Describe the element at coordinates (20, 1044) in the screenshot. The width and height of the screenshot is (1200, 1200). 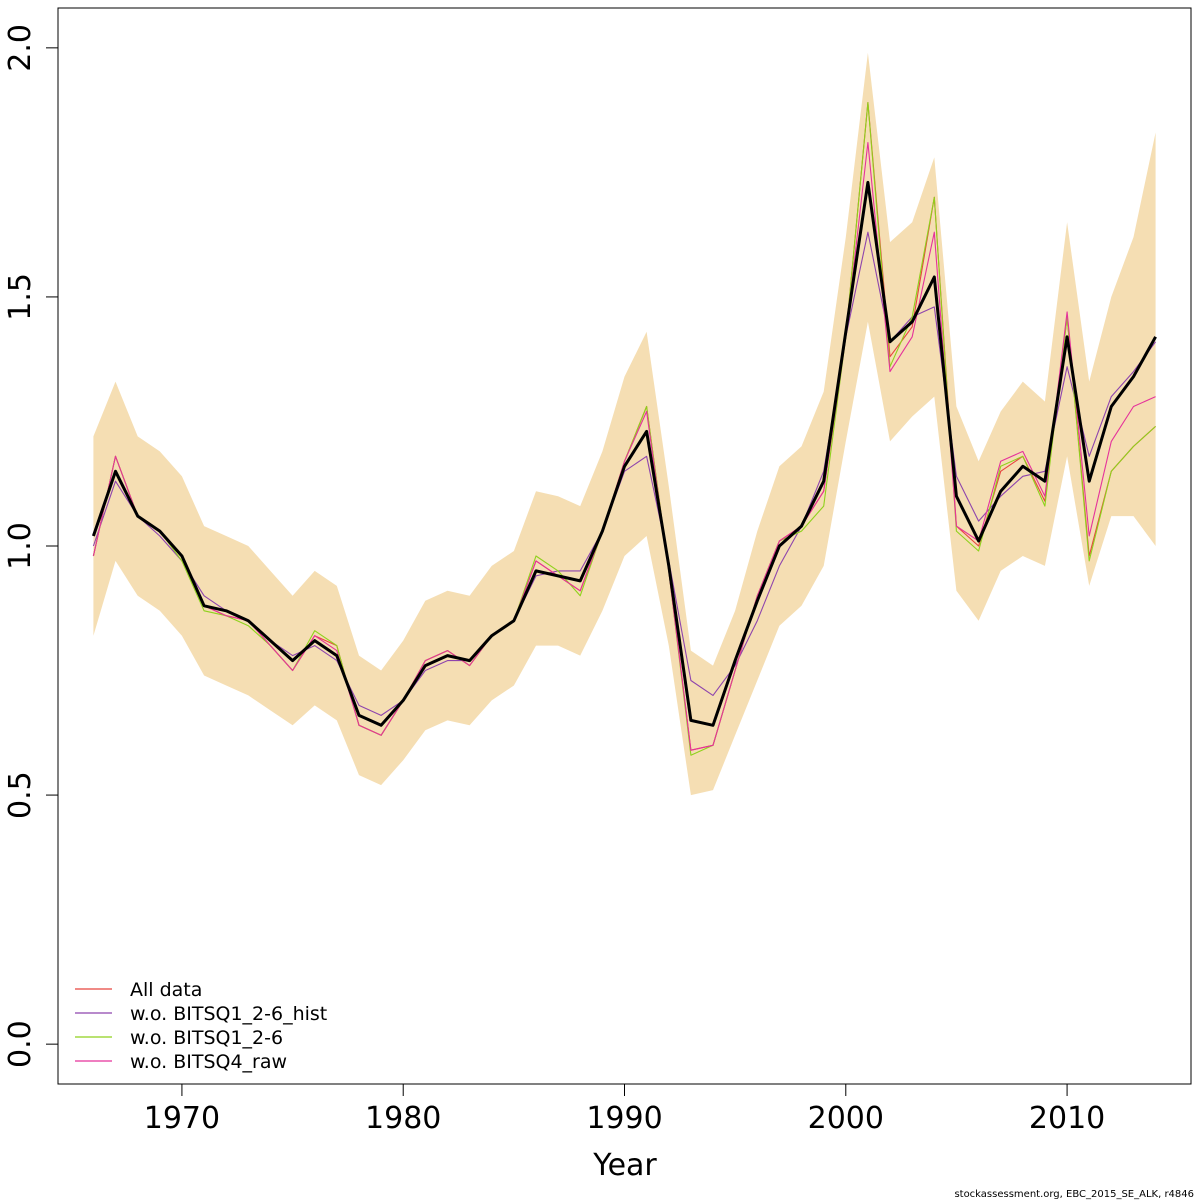
I see `y-tick-label: 0.0` at that location.